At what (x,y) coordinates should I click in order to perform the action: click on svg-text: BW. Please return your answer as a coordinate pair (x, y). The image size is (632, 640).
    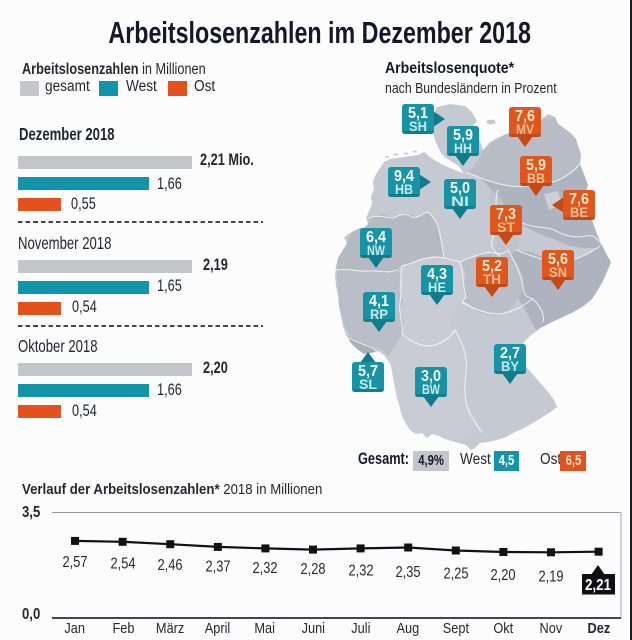
    Looking at the image, I should click on (431, 389).